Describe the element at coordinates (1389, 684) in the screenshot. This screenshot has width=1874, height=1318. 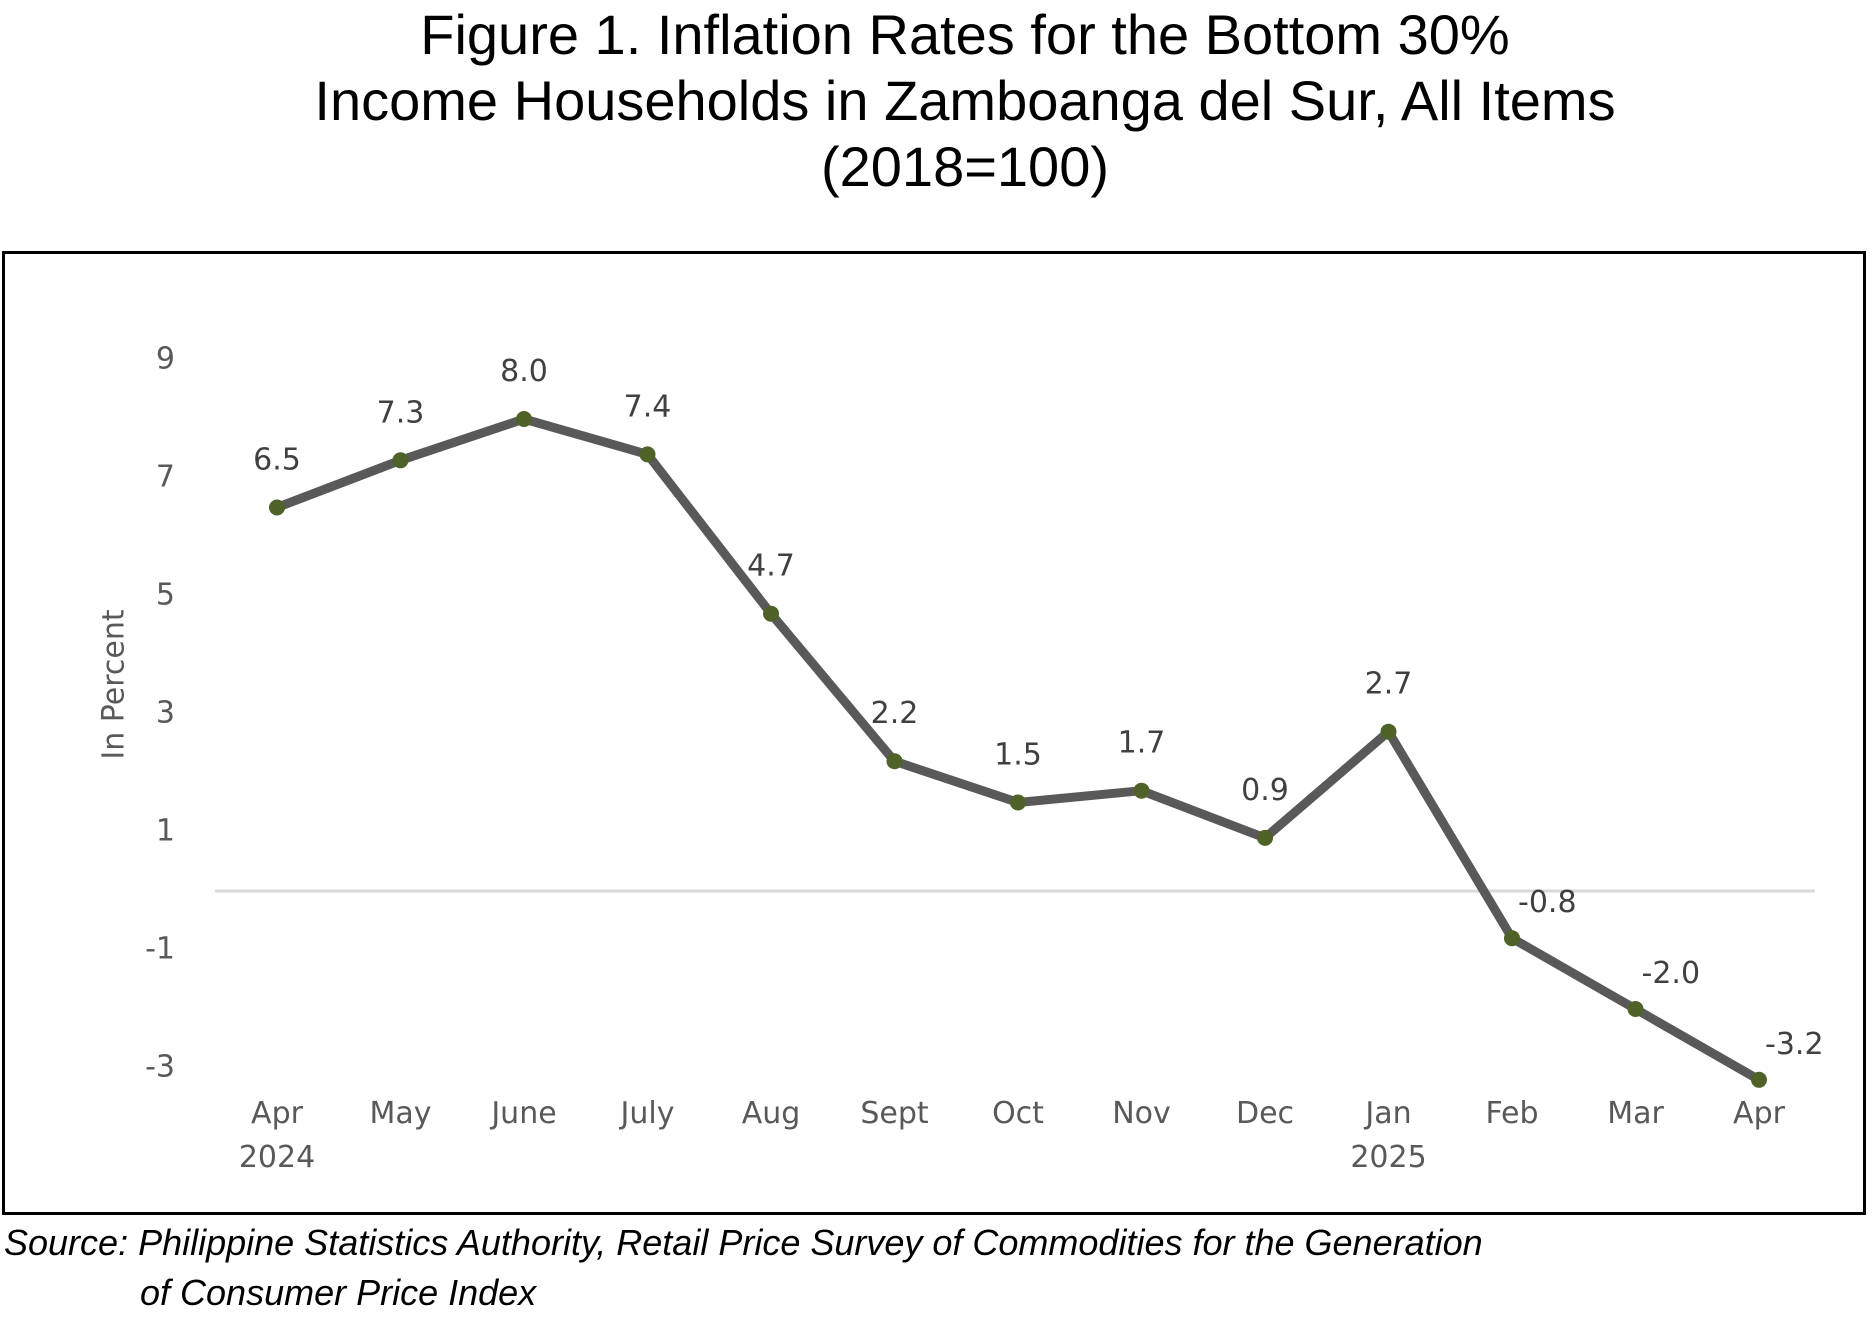
I see `data-label: 2.7` at that location.